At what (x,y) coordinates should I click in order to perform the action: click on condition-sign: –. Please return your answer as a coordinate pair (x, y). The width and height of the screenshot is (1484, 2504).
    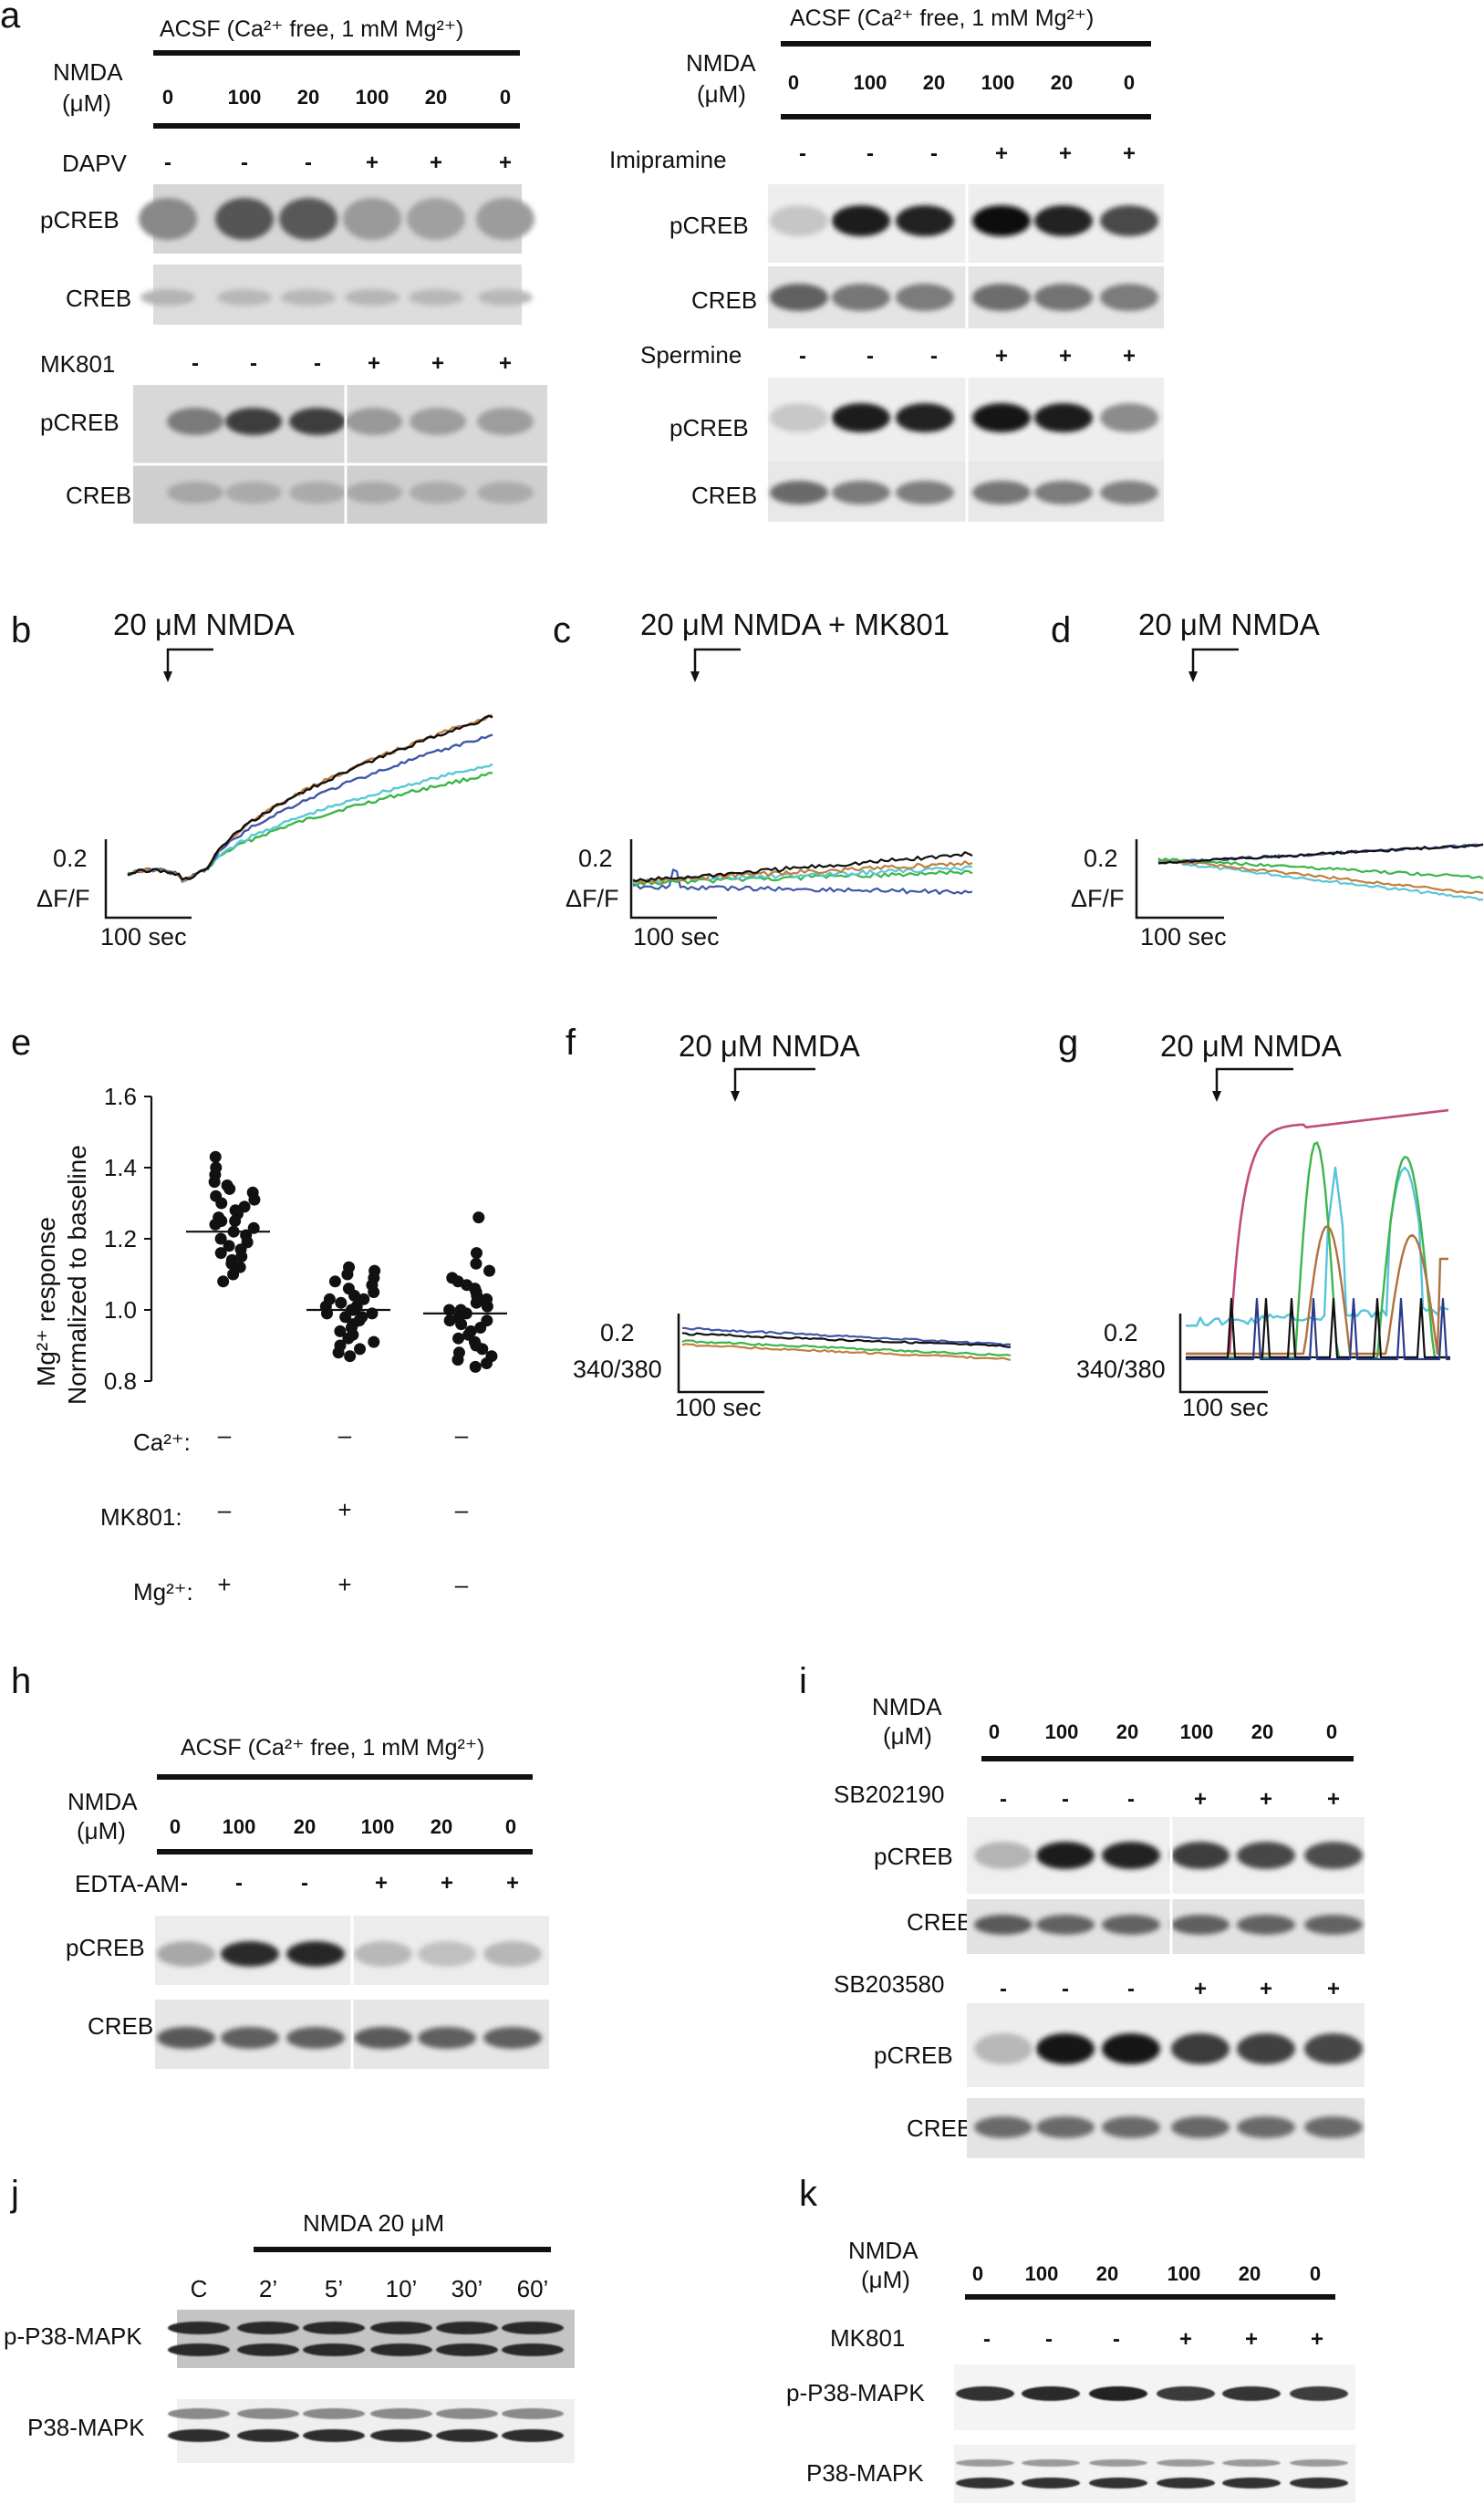
    Looking at the image, I should click on (462, 1584).